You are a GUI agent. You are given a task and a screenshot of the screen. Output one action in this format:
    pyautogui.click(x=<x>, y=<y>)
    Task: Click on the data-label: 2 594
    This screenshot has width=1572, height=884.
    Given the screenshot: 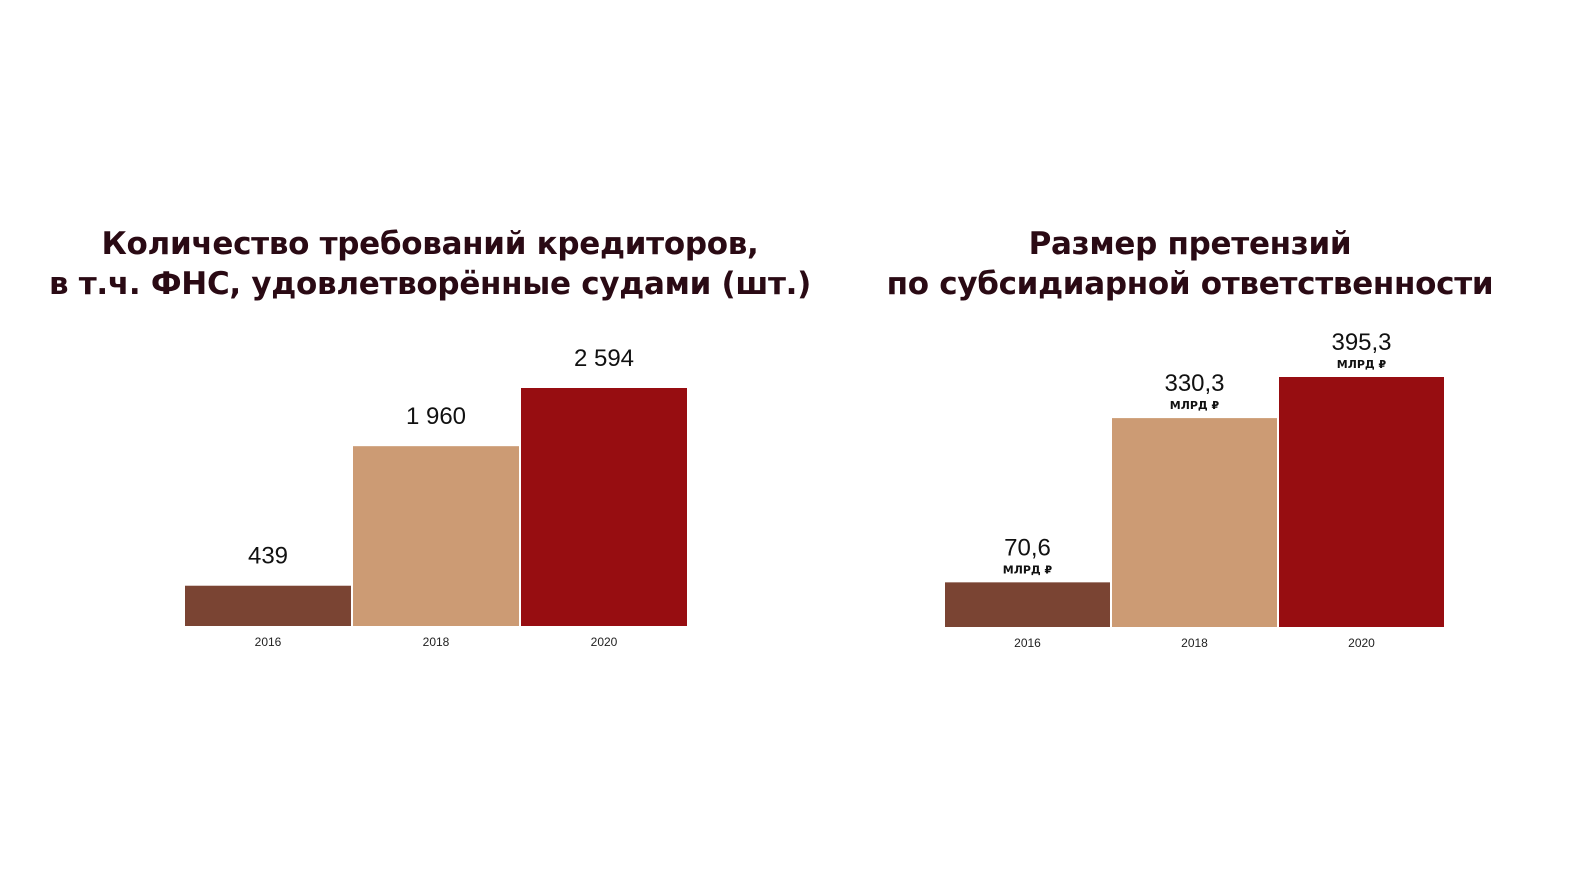 What is the action you would take?
    pyautogui.click(x=604, y=358)
    